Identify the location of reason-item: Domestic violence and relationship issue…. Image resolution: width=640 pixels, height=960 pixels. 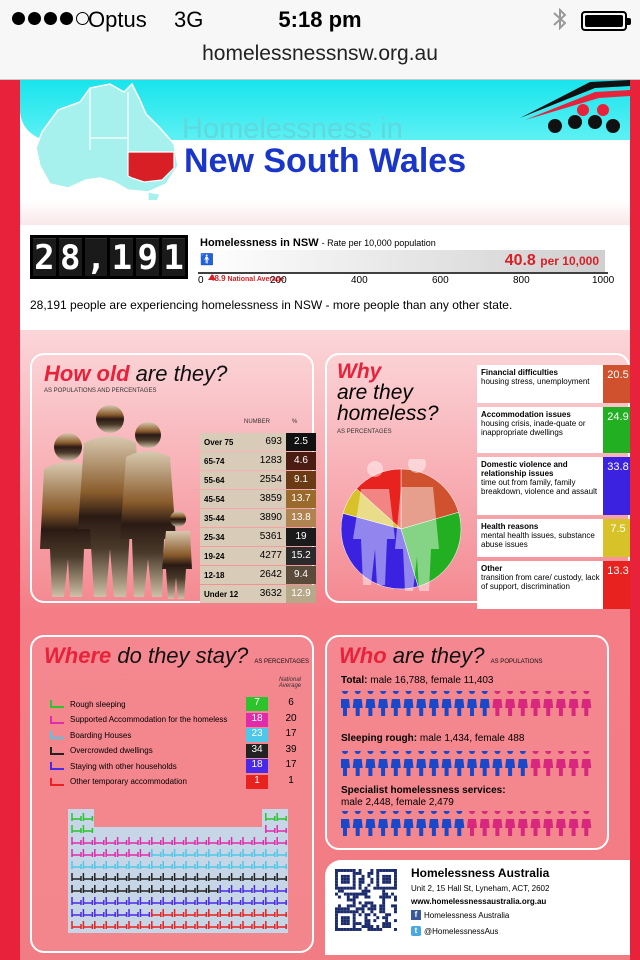
(541, 486).